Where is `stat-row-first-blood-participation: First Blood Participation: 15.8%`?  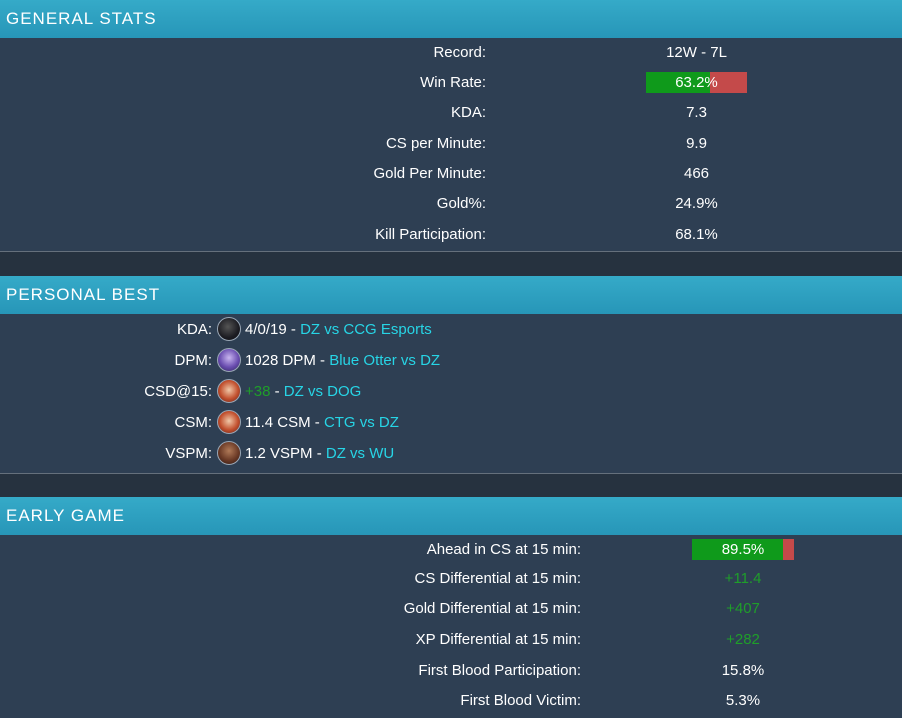
stat-row-first-blood-participation: First Blood Participation: 15.8% is located at coordinates (451, 671).